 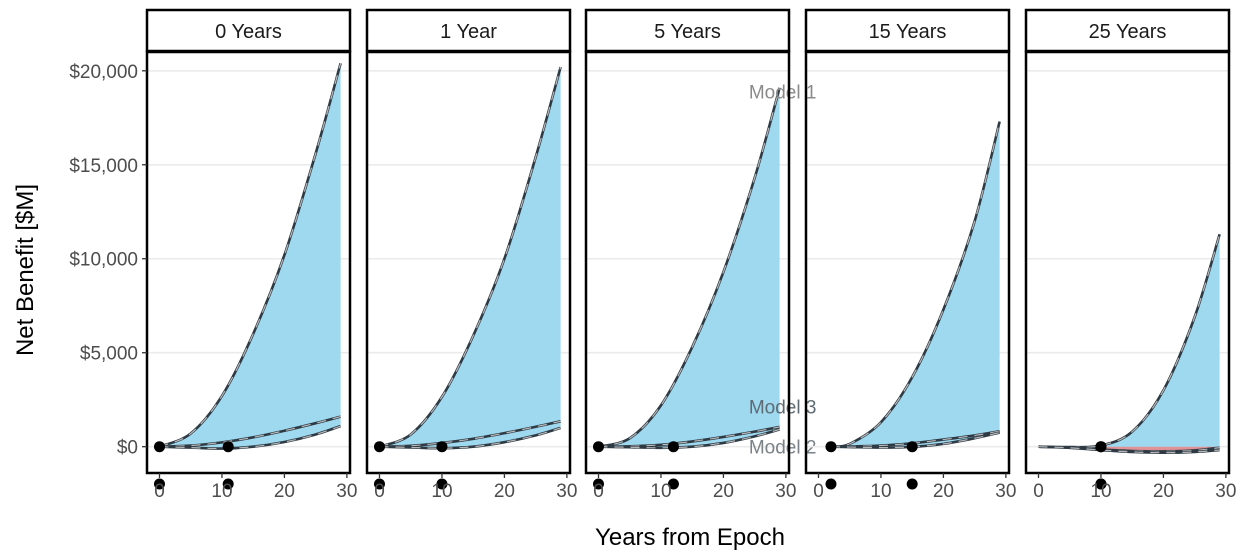 What do you see at coordinates (109, 354) in the screenshot?
I see `y-tick-label: $5,000` at bounding box center [109, 354].